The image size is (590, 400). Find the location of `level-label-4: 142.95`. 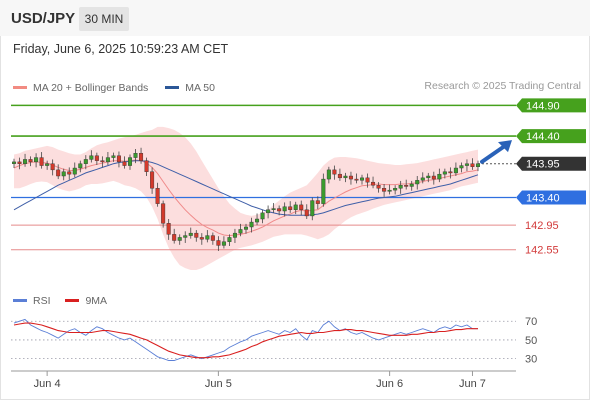

level-label-4: 142.95 is located at coordinates (542, 226).